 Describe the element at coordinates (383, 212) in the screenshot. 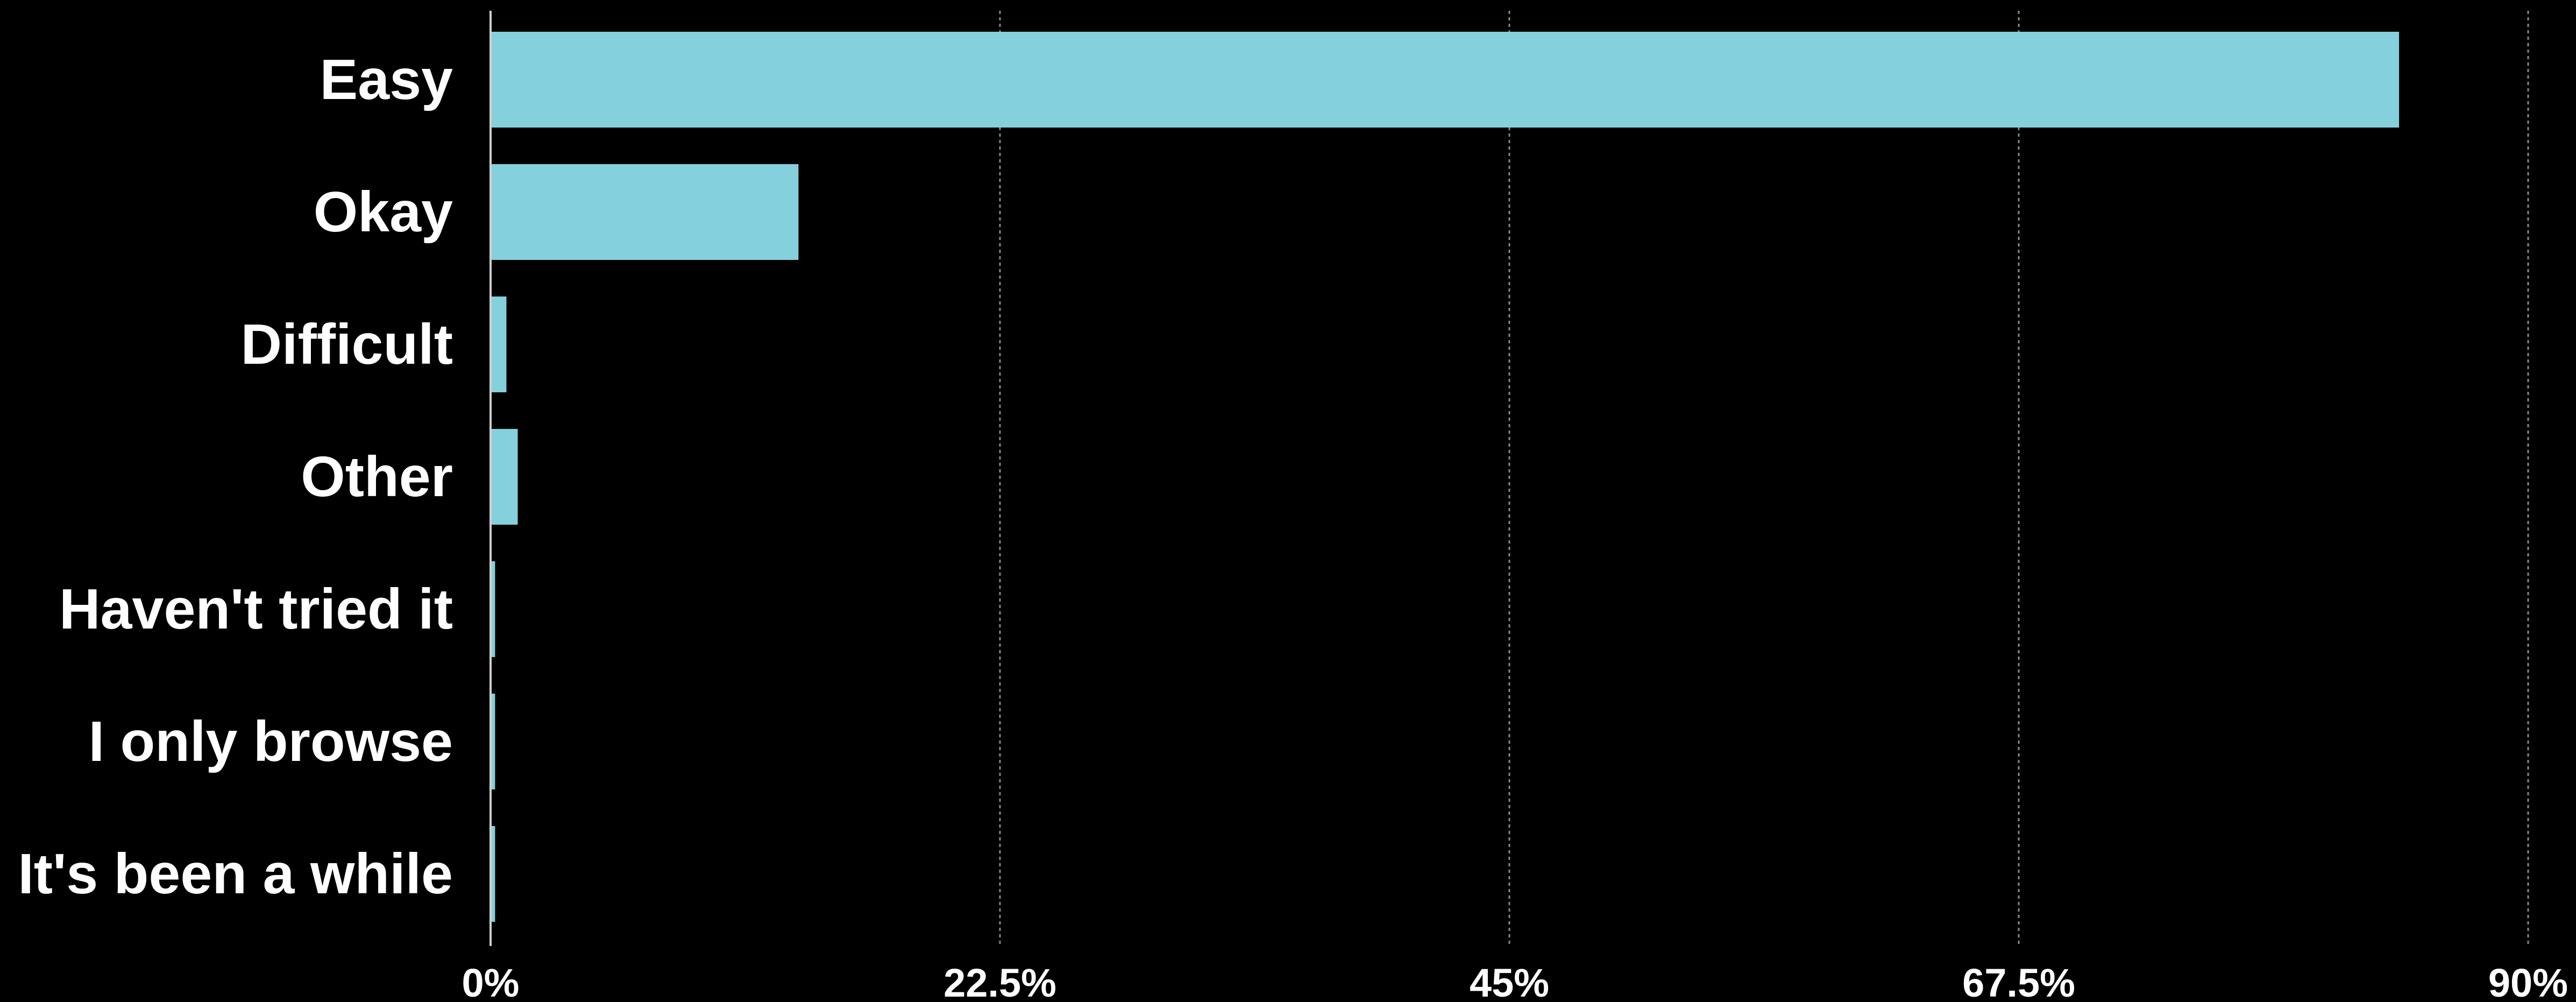

I see `category-label: Okay` at that location.